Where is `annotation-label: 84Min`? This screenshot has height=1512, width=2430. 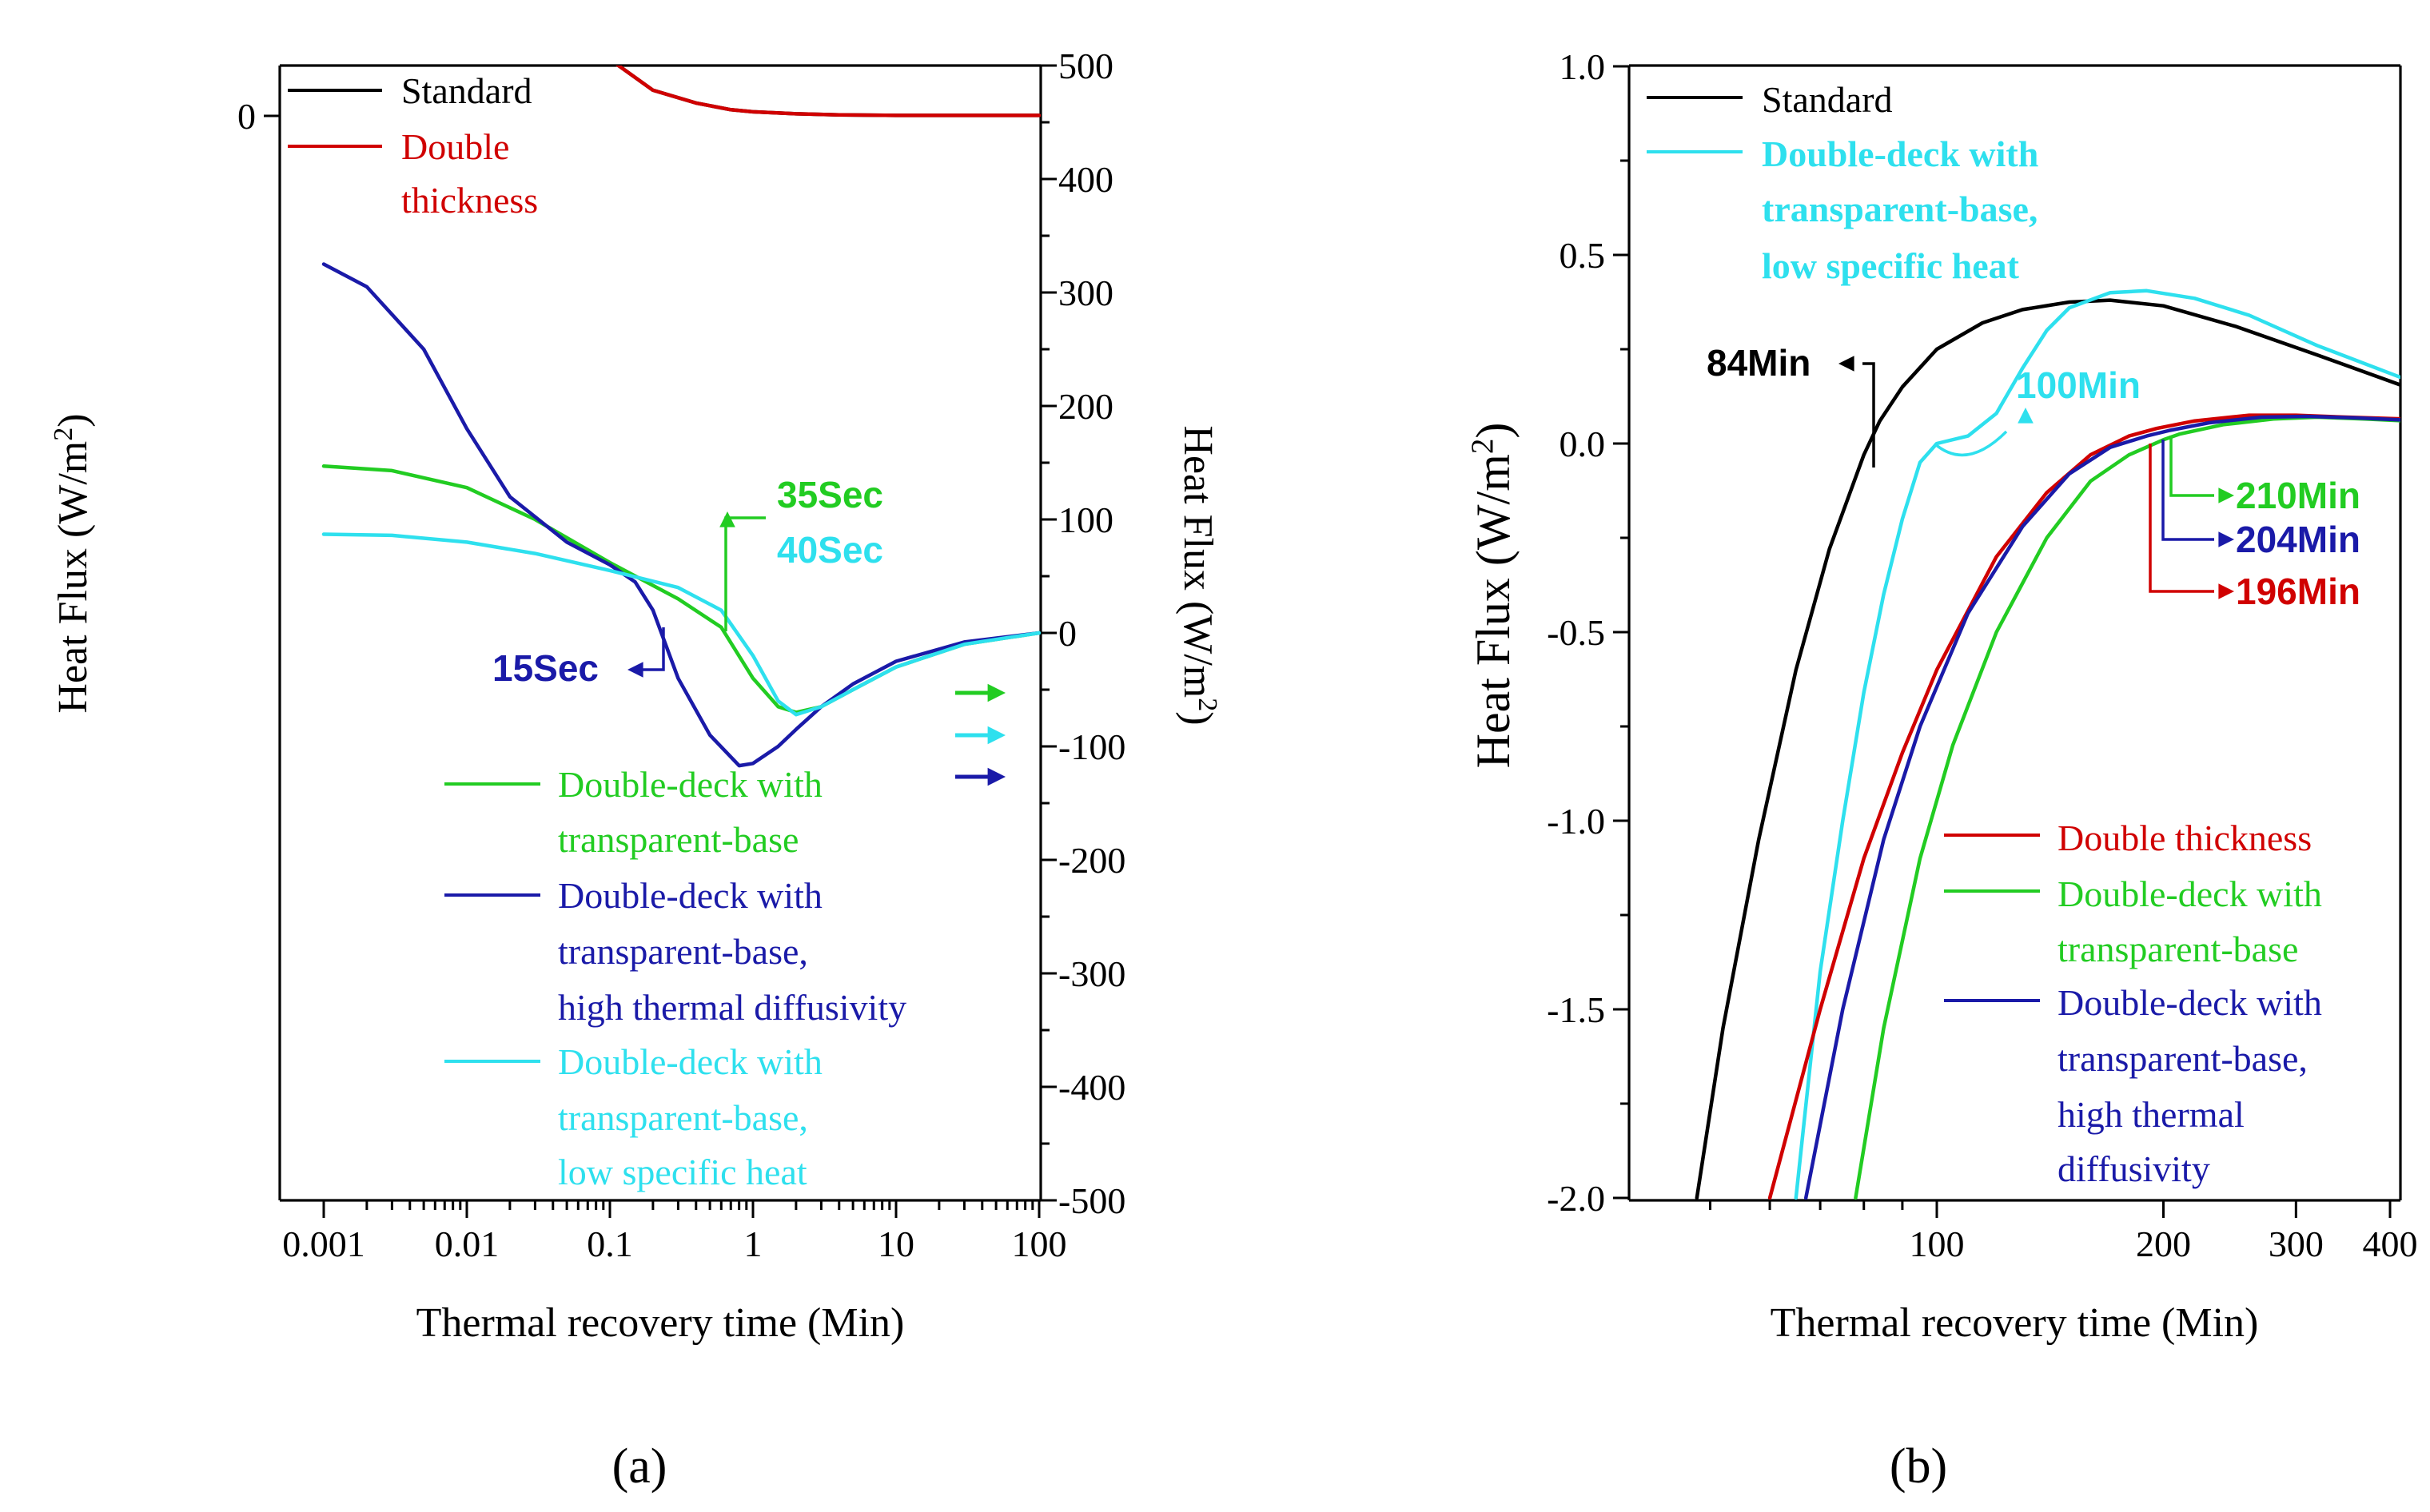 annotation-label: 84Min is located at coordinates (1759, 363).